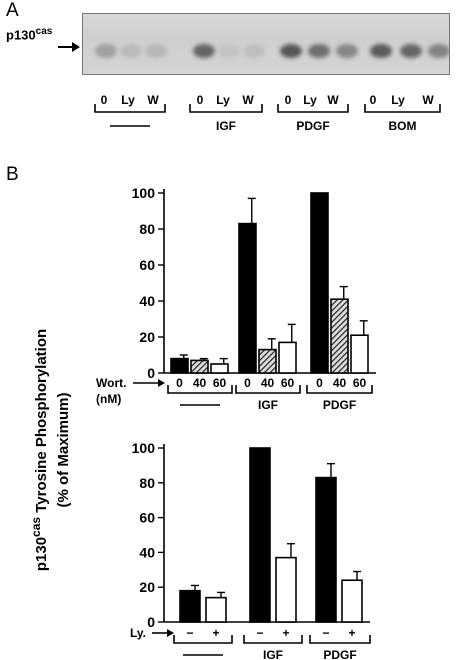 The width and height of the screenshot is (474, 660). I want to click on ylabel-cas: cas, so click(36, 527).